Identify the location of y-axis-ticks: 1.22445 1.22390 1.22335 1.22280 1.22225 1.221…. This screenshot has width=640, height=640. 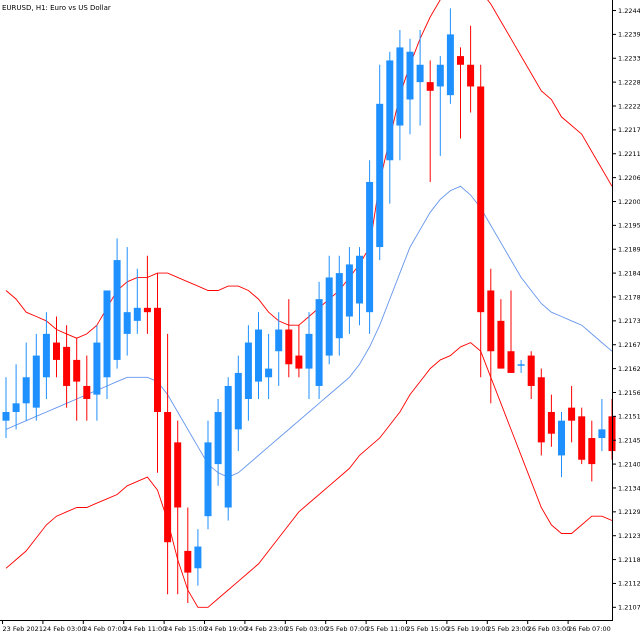
(626, 309).